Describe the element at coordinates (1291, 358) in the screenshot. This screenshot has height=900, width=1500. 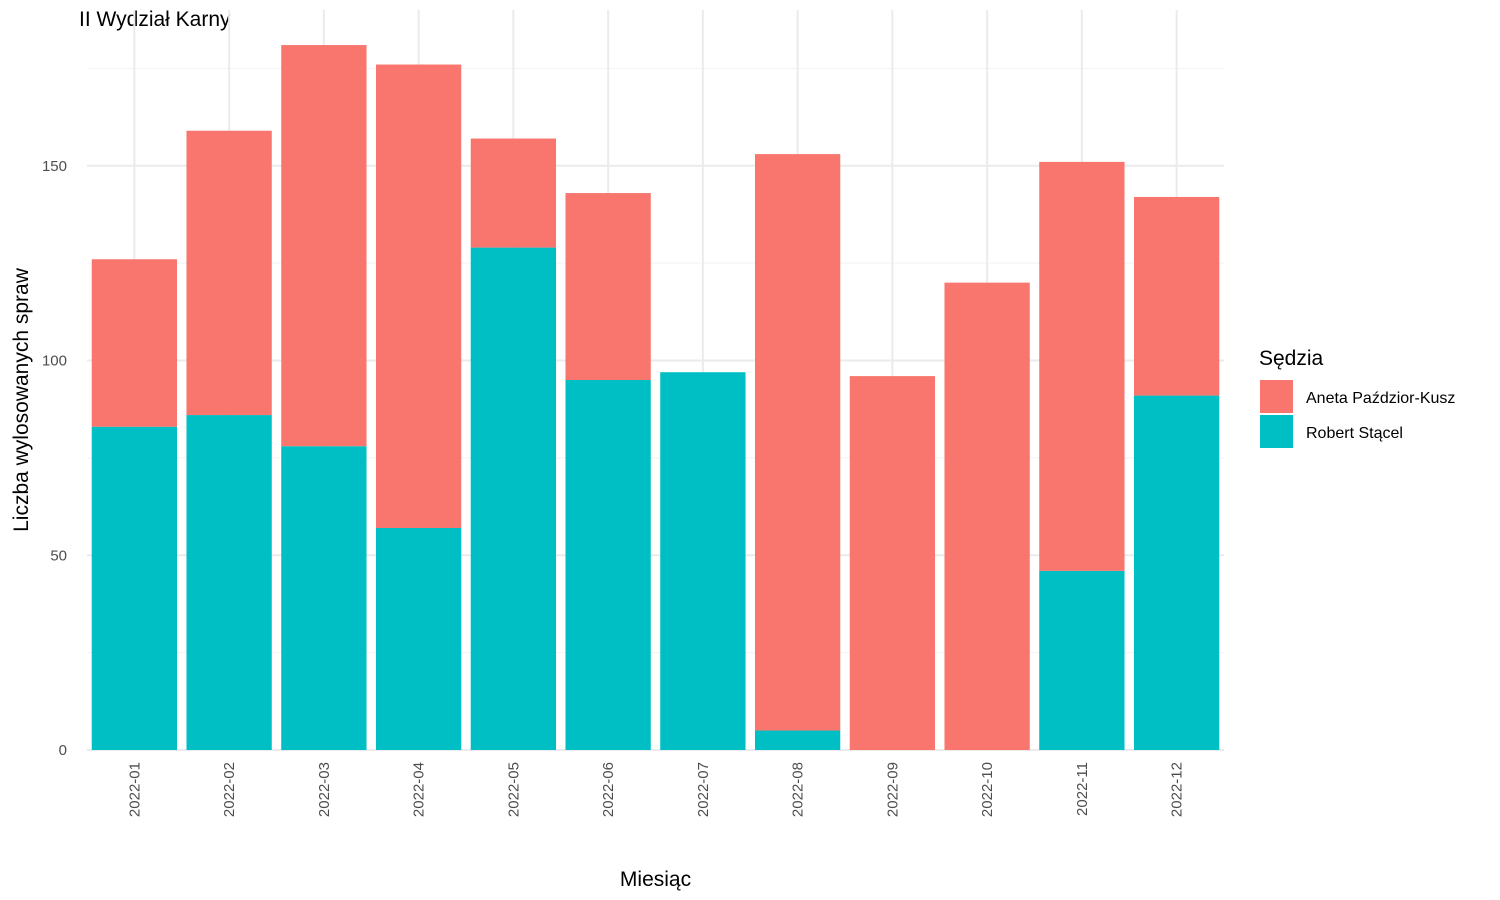
I see `legend-title: Sędzia` at that location.